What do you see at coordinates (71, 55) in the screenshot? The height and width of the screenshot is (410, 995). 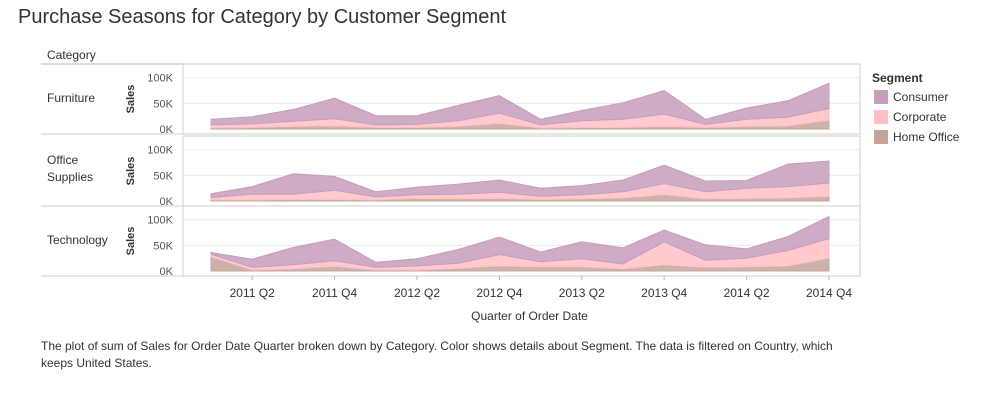 I see `row-header-category: Category` at bounding box center [71, 55].